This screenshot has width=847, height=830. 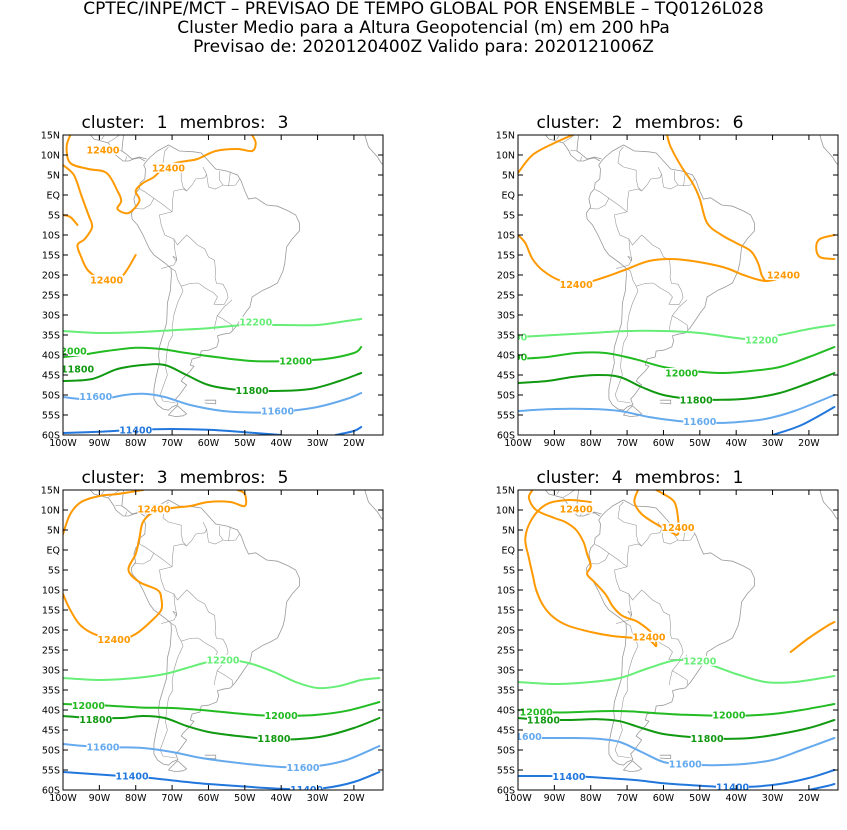 I want to click on panel-title: cluster: 1 membros: 3, so click(x=185, y=123).